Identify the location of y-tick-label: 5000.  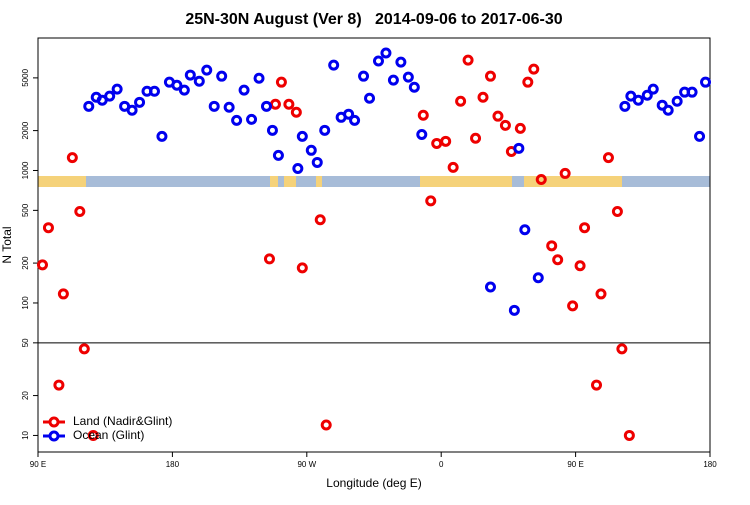
(25, 77).